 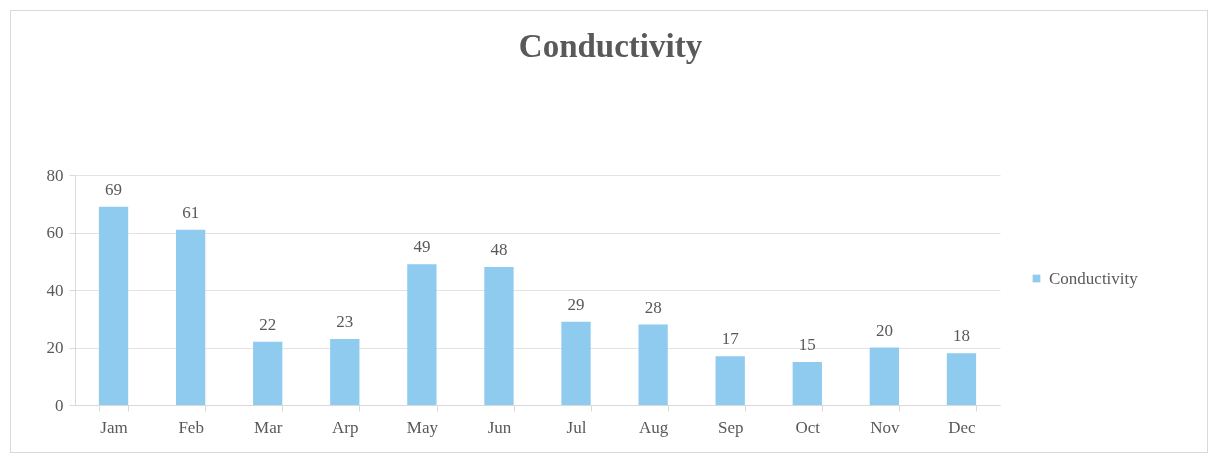 What do you see at coordinates (610, 46) in the screenshot?
I see `chart-title: Conductivity` at bounding box center [610, 46].